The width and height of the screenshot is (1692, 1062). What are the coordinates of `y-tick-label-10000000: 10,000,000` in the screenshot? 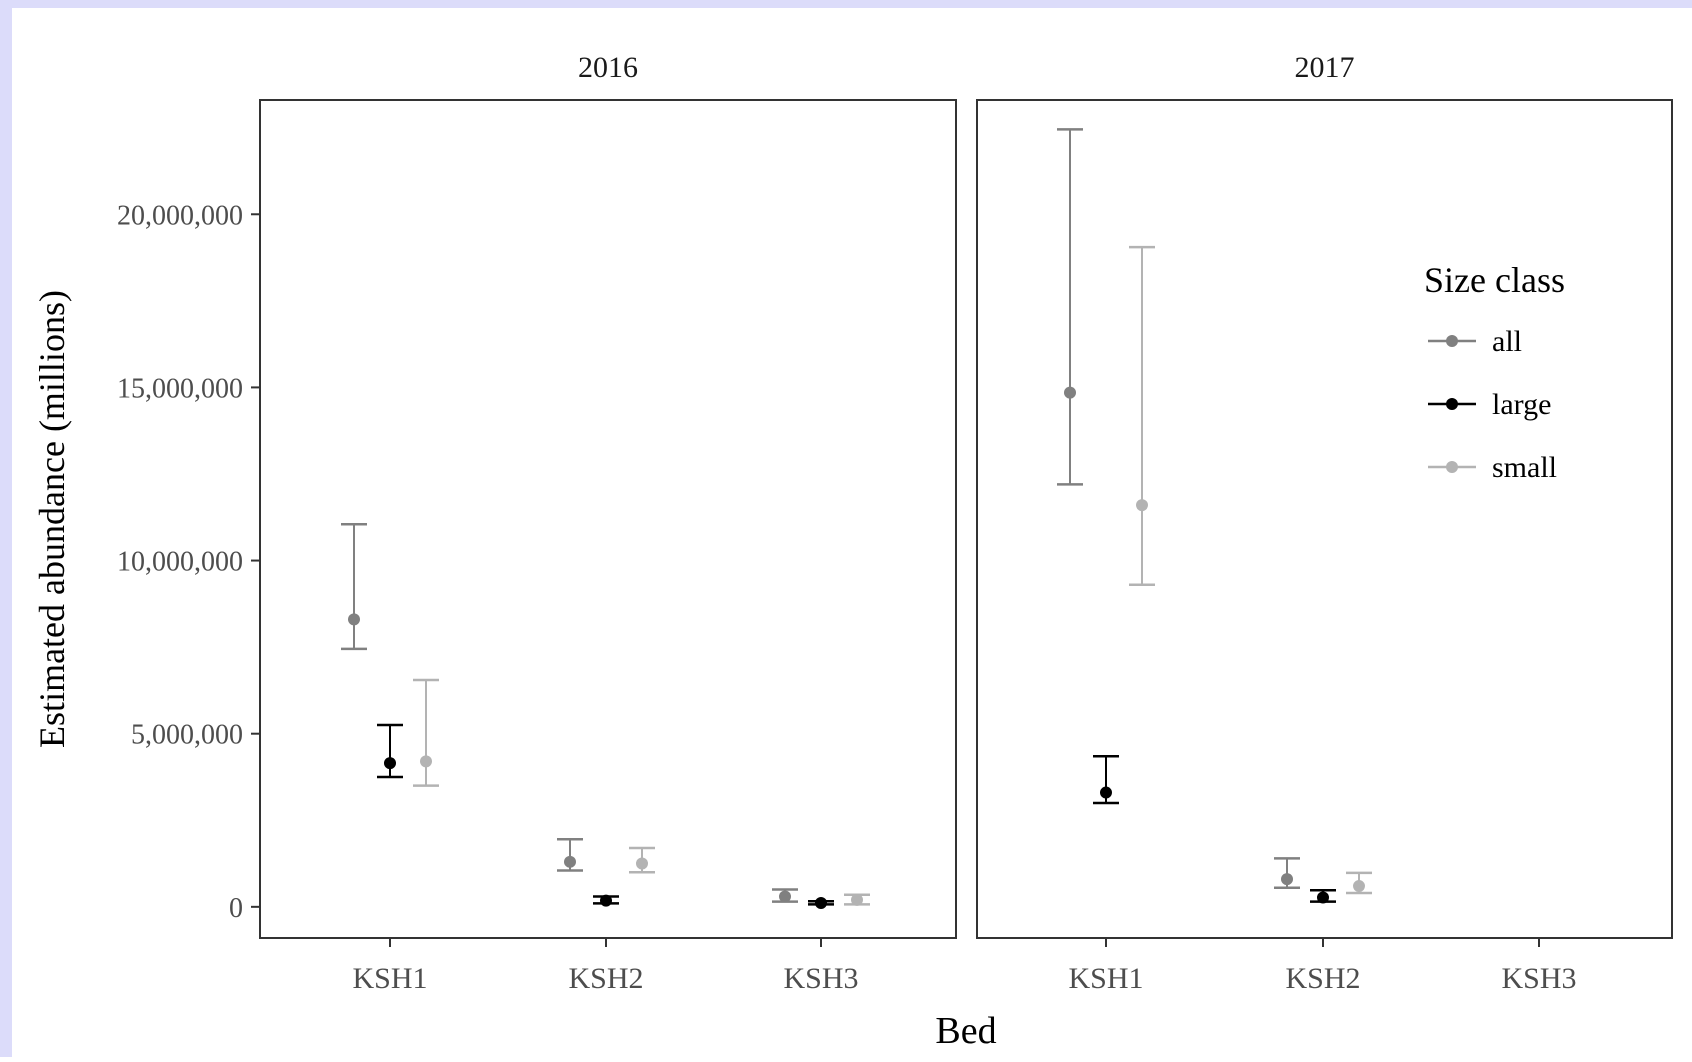 It's located at (180, 562).